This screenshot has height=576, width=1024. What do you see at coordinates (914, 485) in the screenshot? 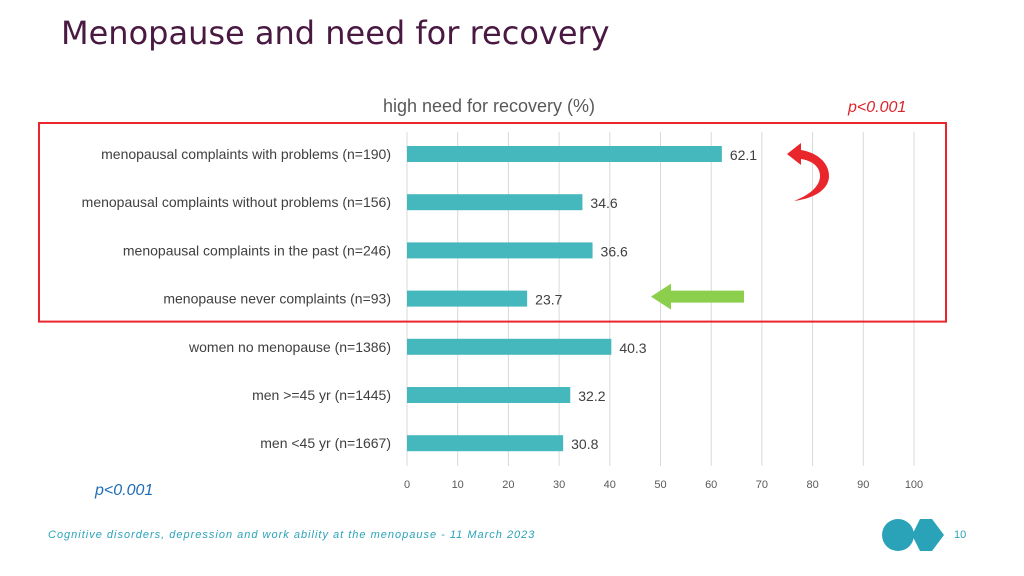
I see `x-tick-label: 100` at bounding box center [914, 485].